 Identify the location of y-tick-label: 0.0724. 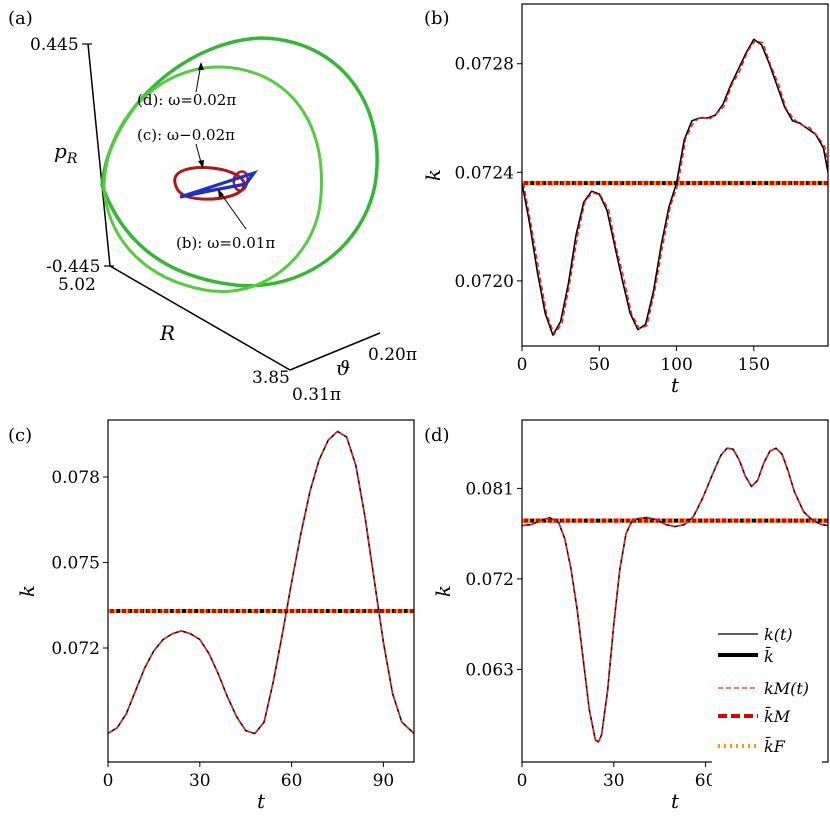
(484, 173).